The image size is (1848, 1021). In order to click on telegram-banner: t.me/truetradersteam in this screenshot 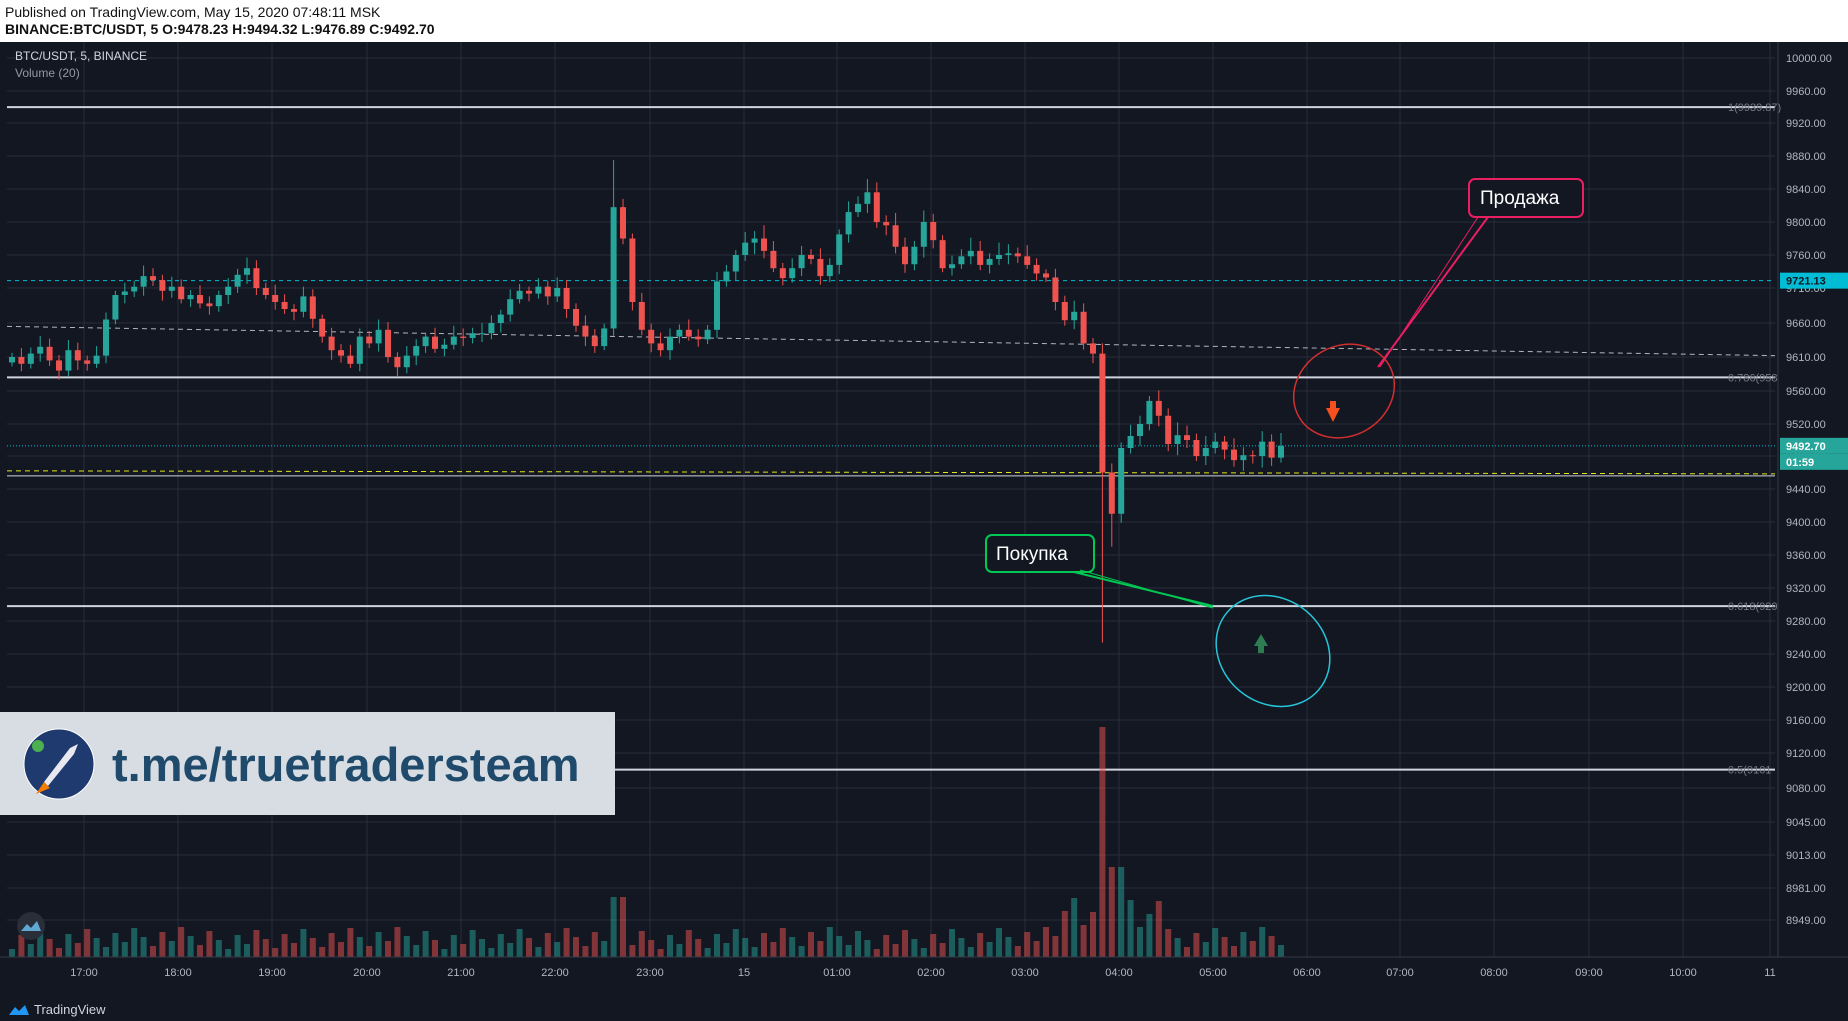, I will do `click(307, 763)`.